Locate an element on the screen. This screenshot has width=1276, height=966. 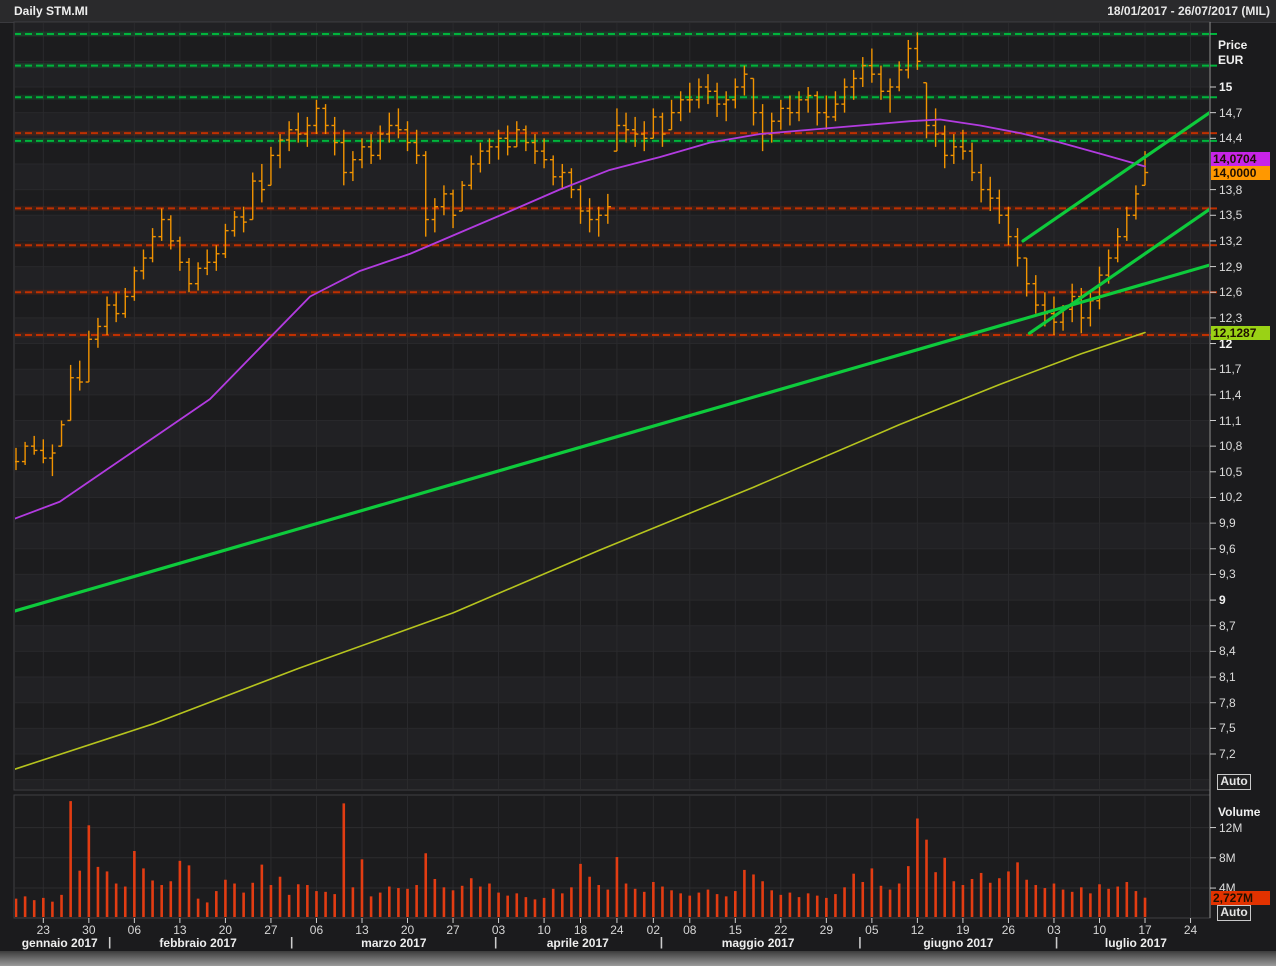
price-tick-label: 9,9 is located at coordinates (1227, 523).